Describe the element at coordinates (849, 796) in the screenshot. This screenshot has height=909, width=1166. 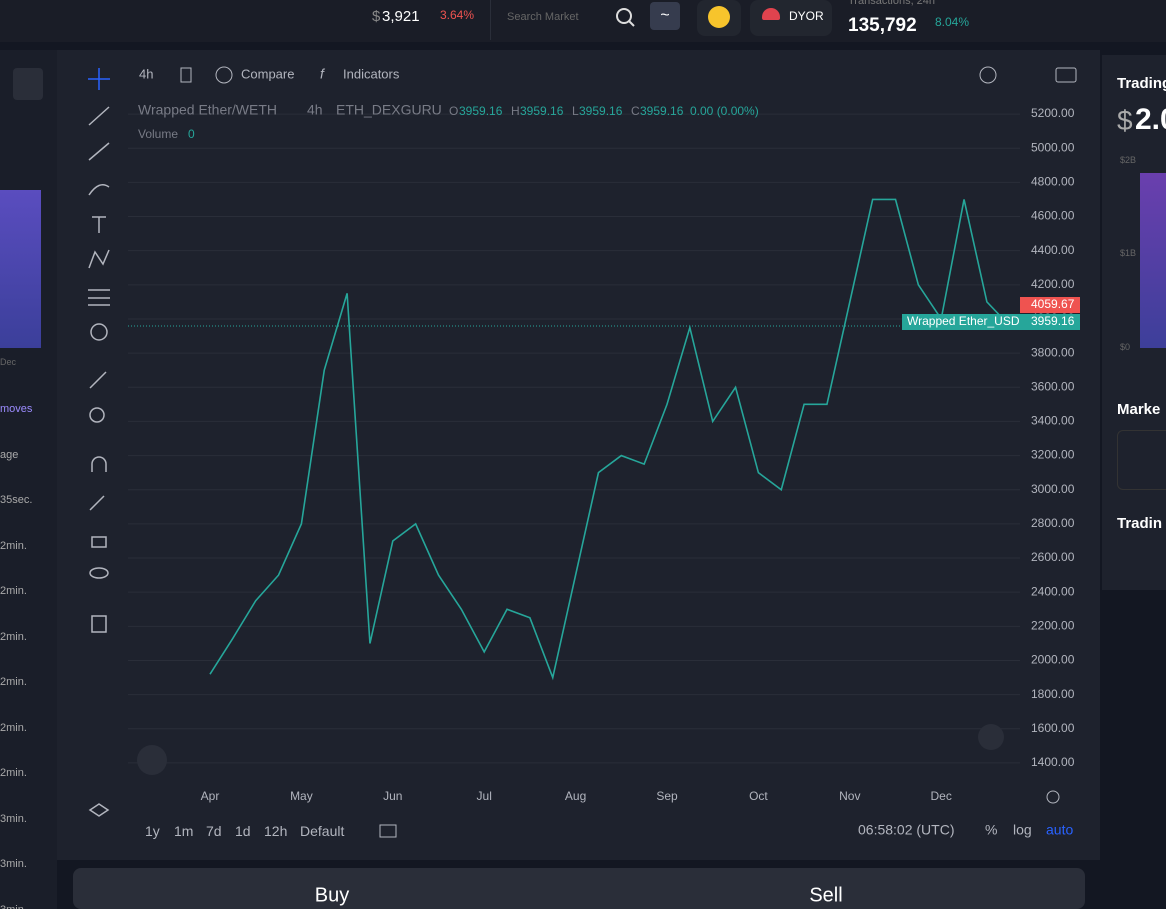
I see `x-tick-label: Nov` at that location.